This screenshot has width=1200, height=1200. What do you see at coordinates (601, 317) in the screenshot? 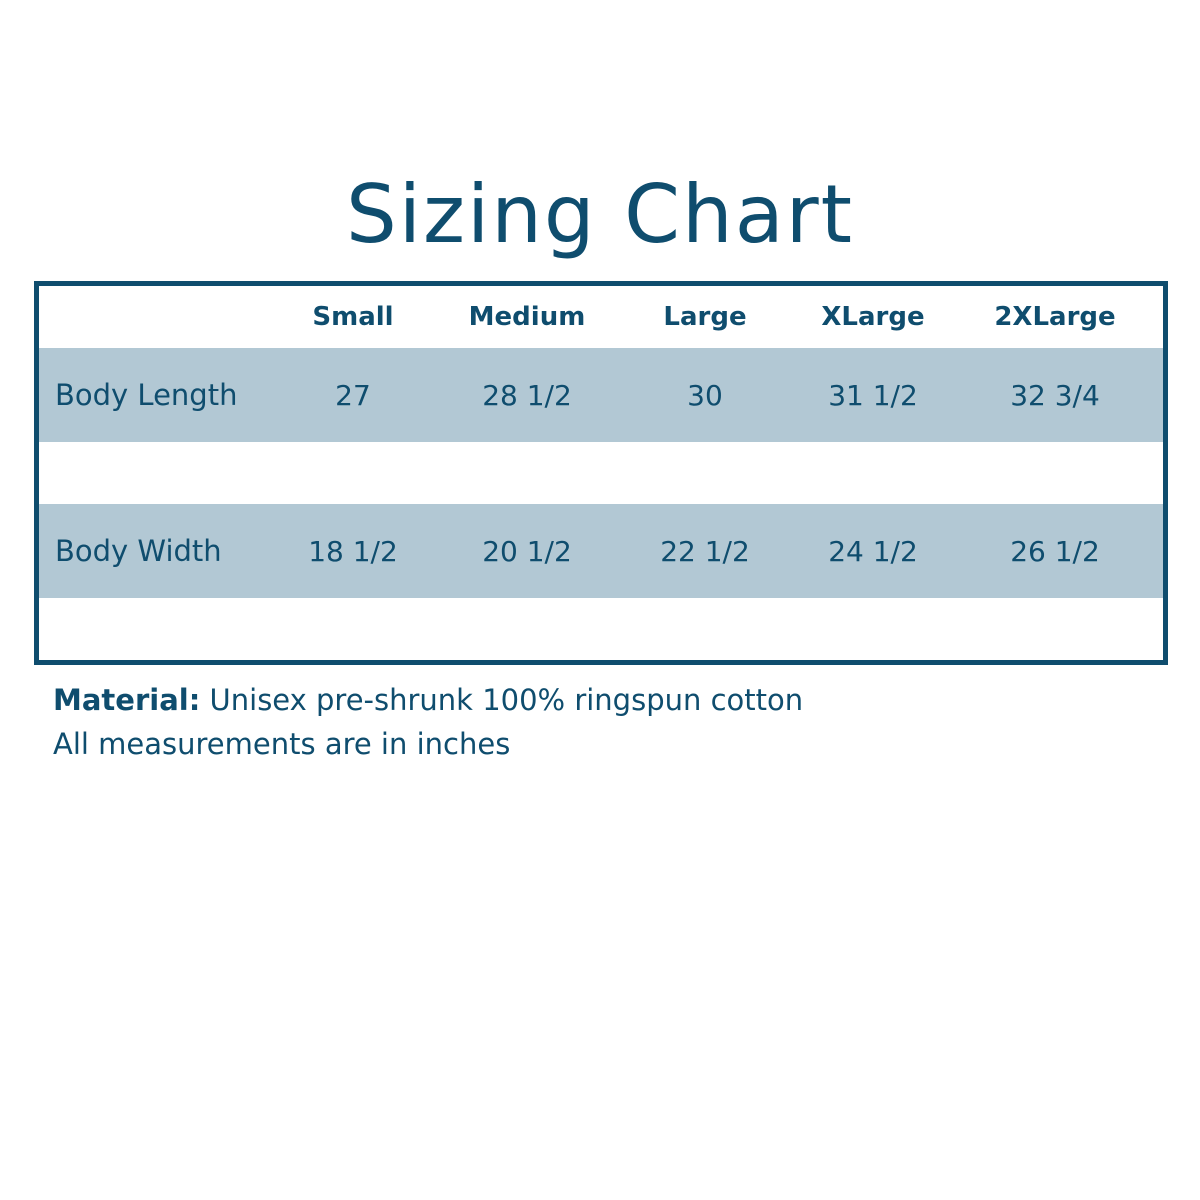
I see `table-header-row: Small Medium Large XLarge 2XLarge` at bounding box center [601, 317].